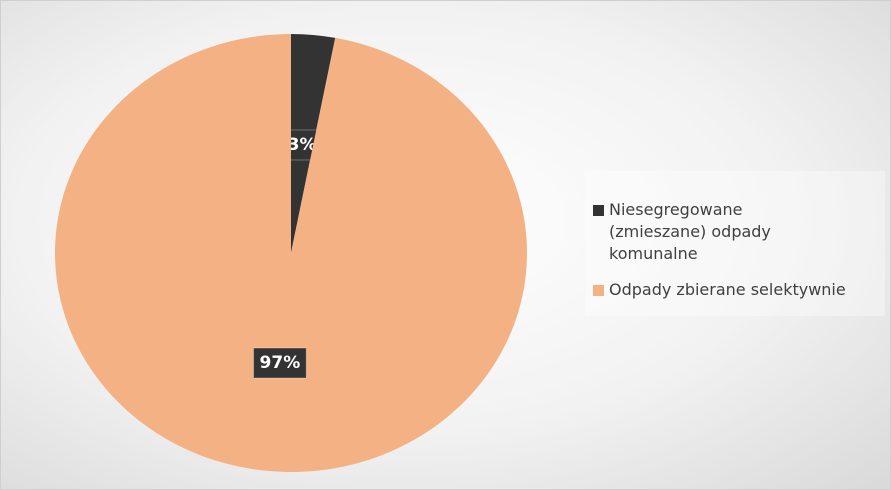 The image size is (891, 490). What do you see at coordinates (302, 145) in the screenshot?
I see `value-label: 3%` at bounding box center [302, 145].